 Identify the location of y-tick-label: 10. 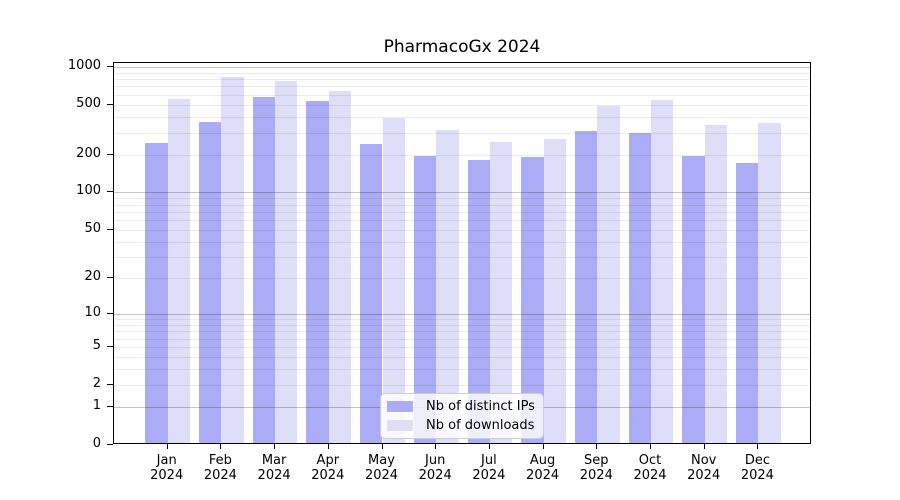
(92, 312).